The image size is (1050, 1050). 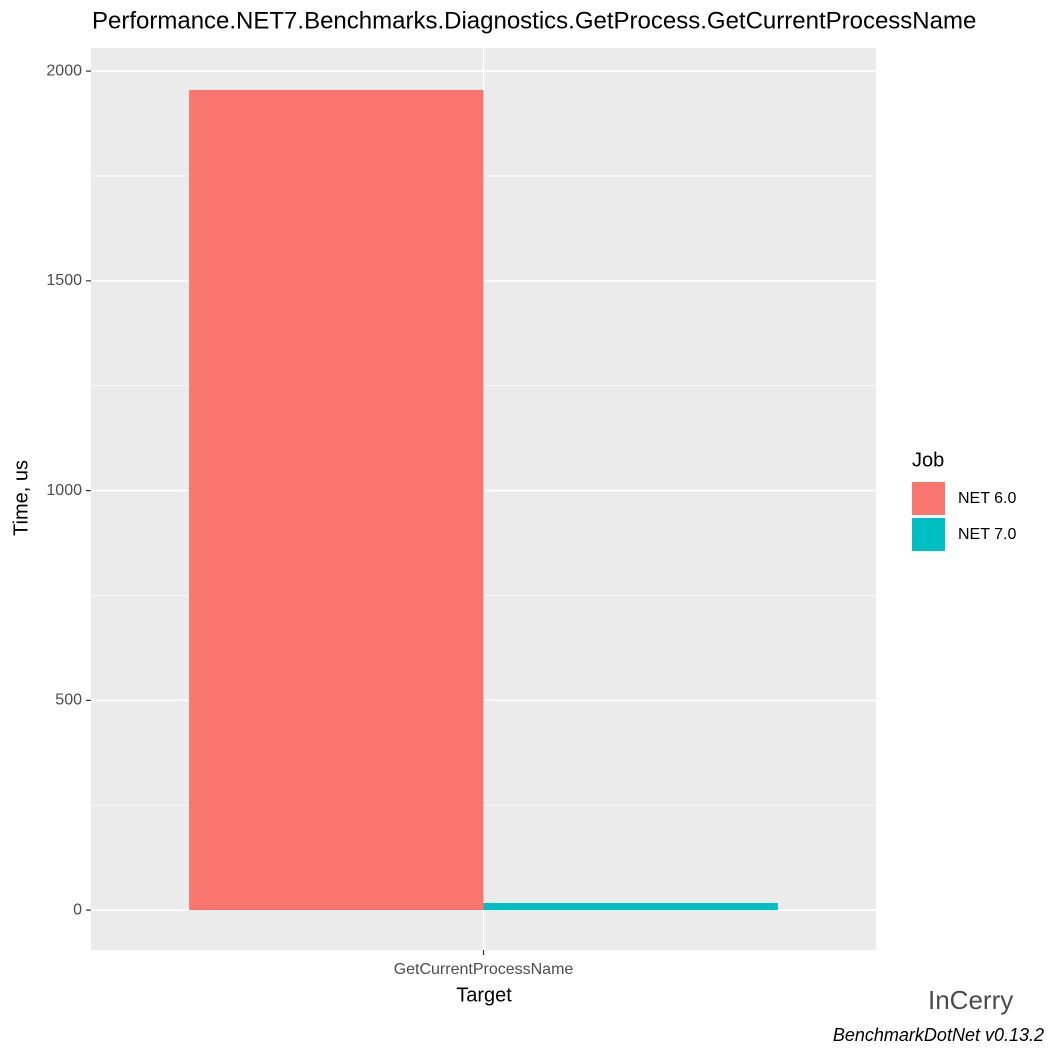 I want to click on x-axis-label: Target, so click(x=484, y=995).